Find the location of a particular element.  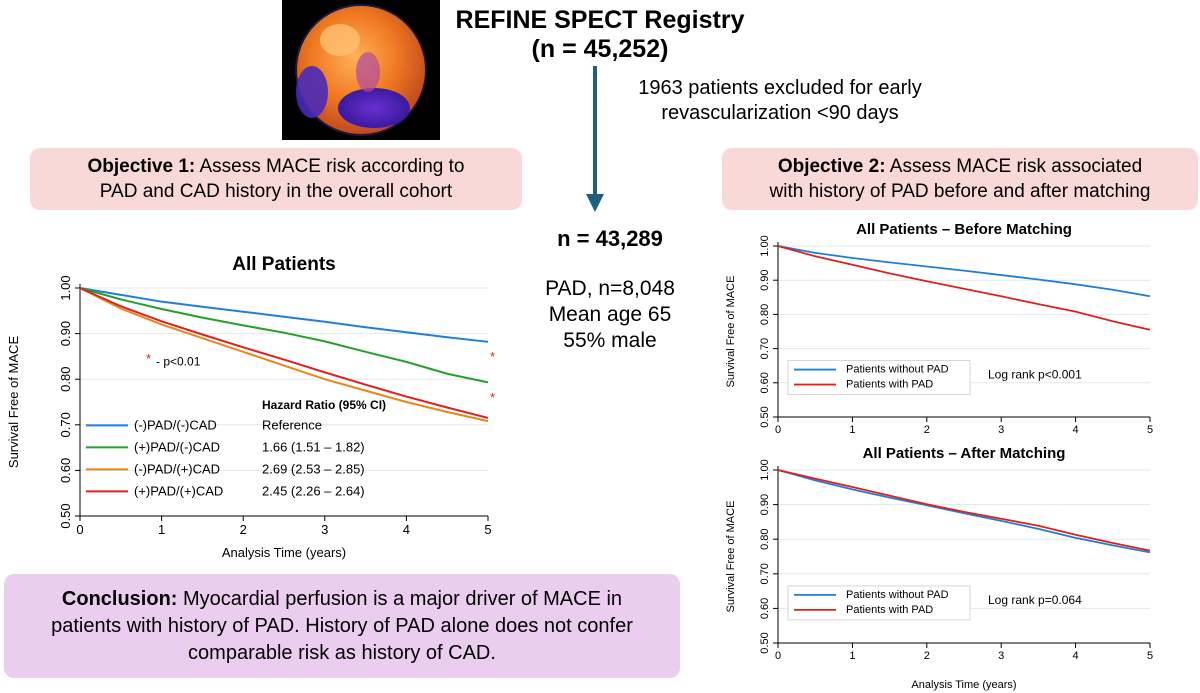

perfusion-image is located at coordinates (361, 70).